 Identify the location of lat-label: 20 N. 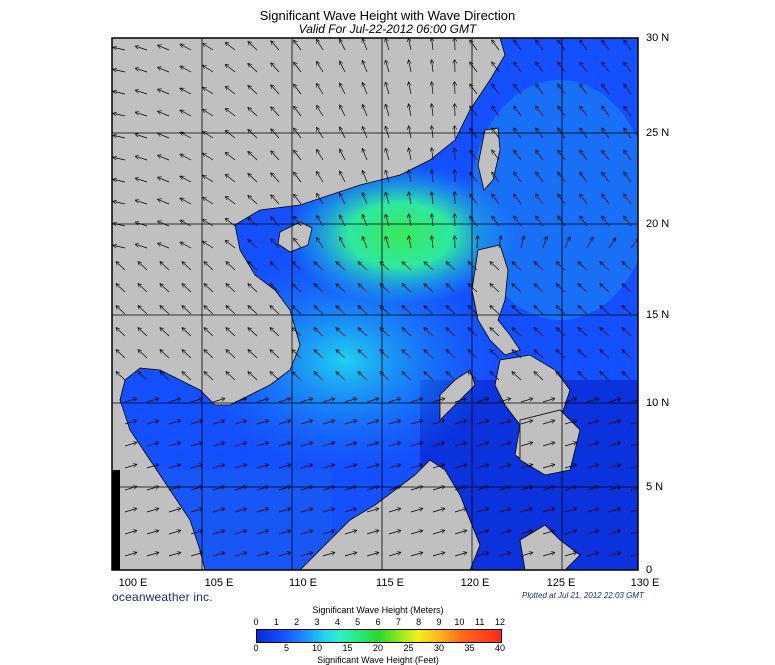
(658, 224).